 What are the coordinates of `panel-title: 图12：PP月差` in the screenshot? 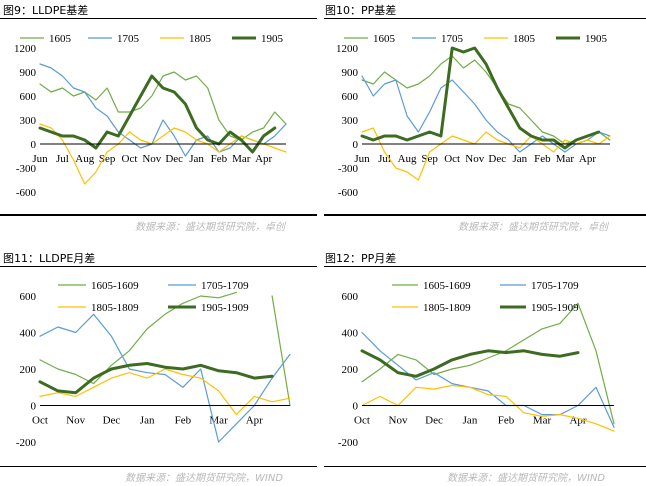 It's located at (361, 258).